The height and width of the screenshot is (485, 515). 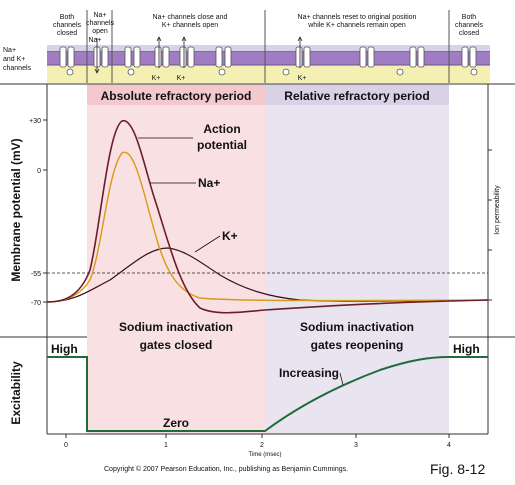 I want to click on relative-title-bg, so click(x=357, y=95).